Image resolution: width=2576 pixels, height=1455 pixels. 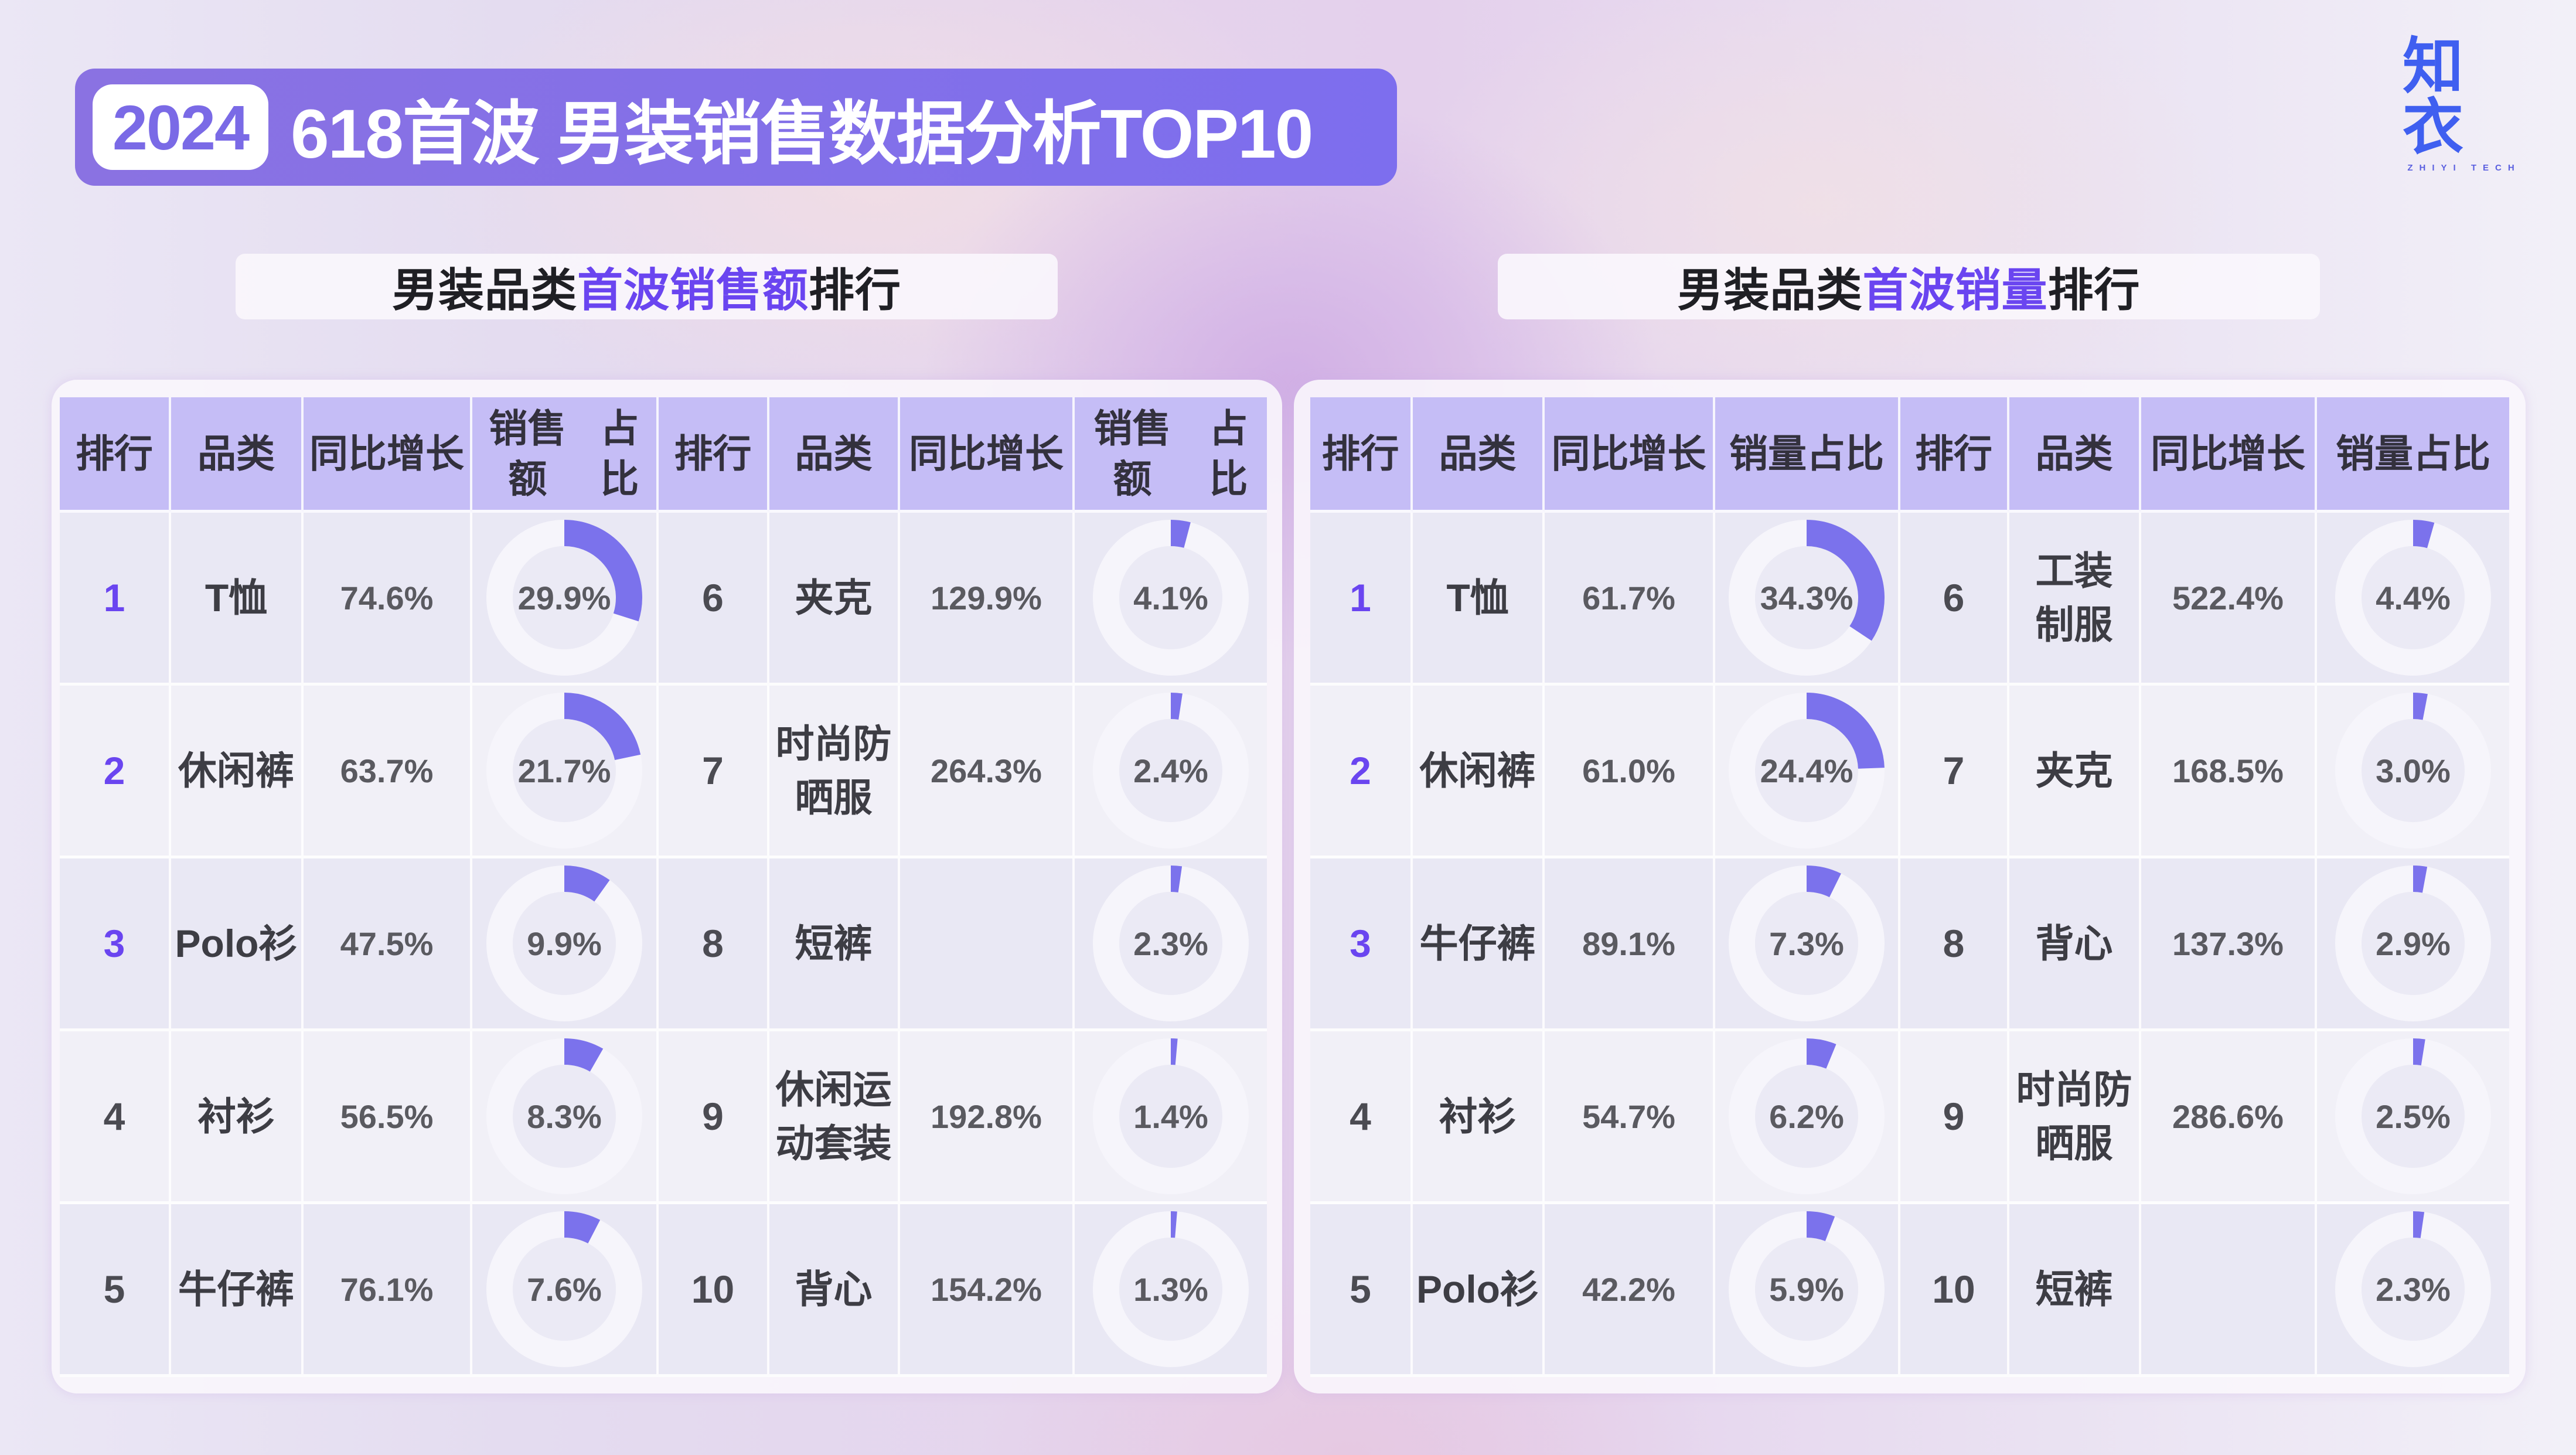 What do you see at coordinates (1954, 770) in the screenshot?
I see `rank-number: 7` at bounding box center [1954, 770].